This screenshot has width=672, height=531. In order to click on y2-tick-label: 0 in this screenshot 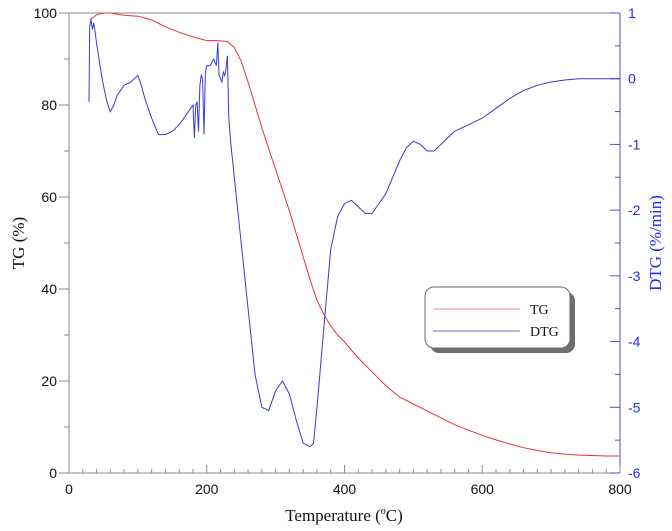, I will do `click(632, 79)`.